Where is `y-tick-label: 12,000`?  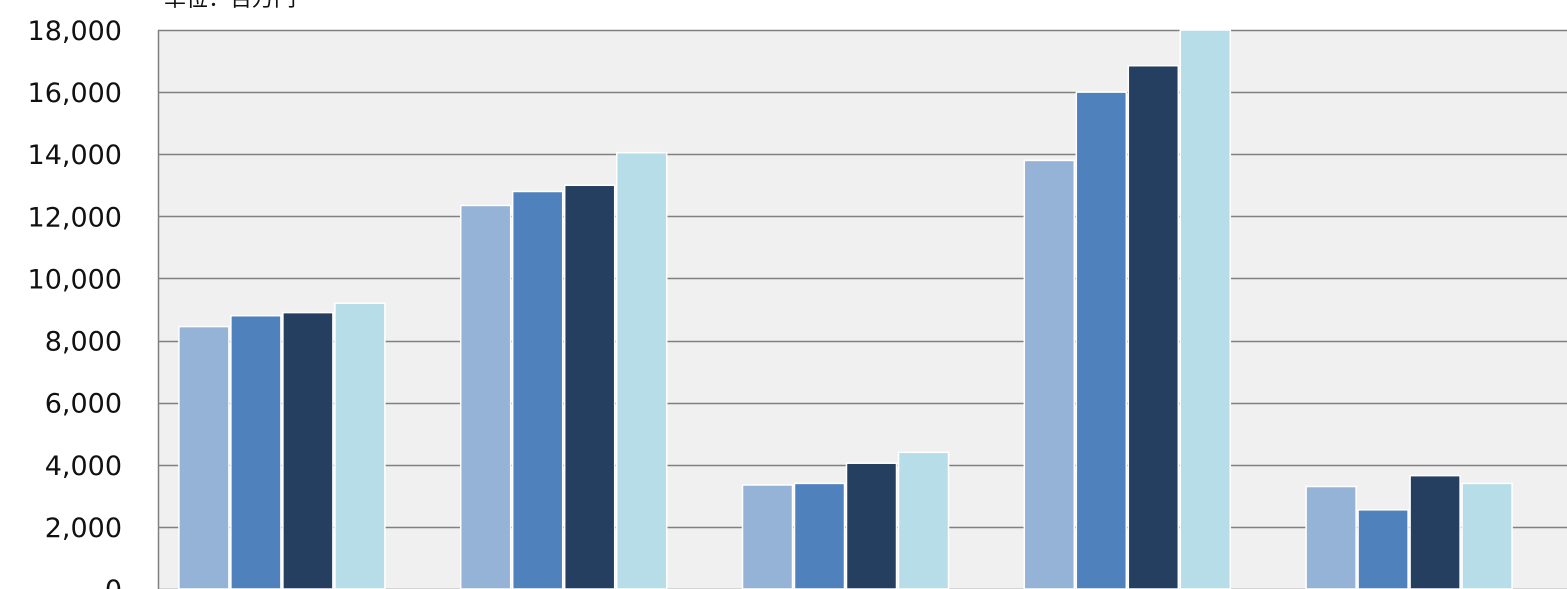
y-tick-label: 12,000 is located at coordinates (75, 217).